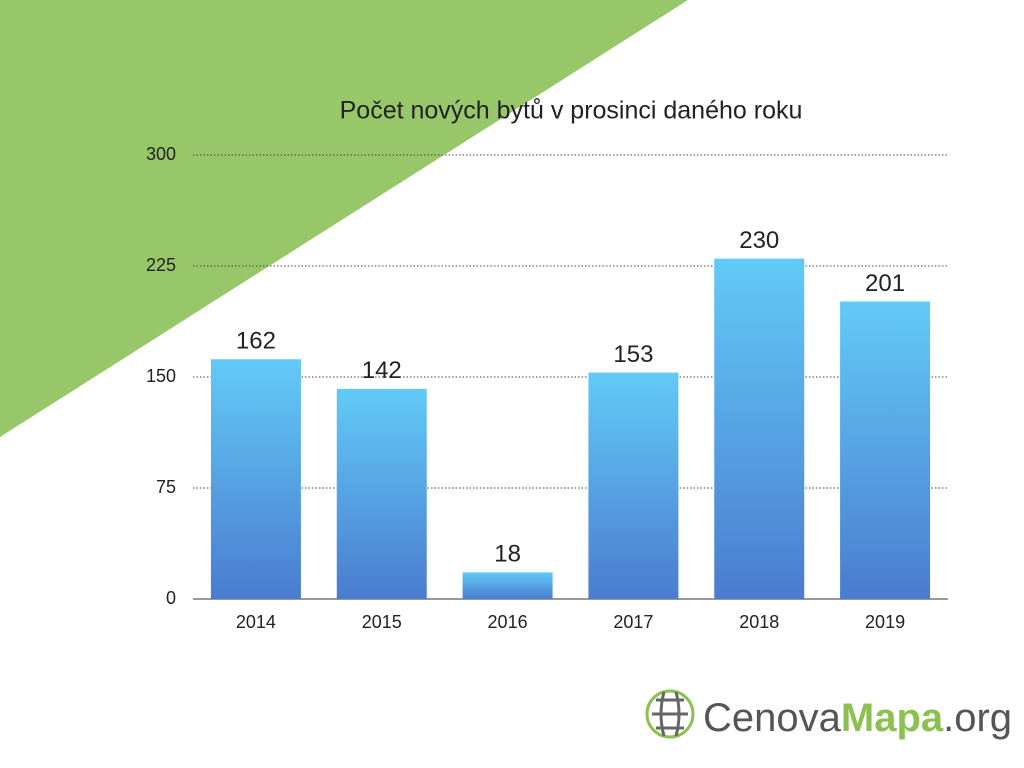  What do you see at coordinates (382, 622) in the screenshot?
I see `x-tick-label: 2015` at bounding box center [382, 622].